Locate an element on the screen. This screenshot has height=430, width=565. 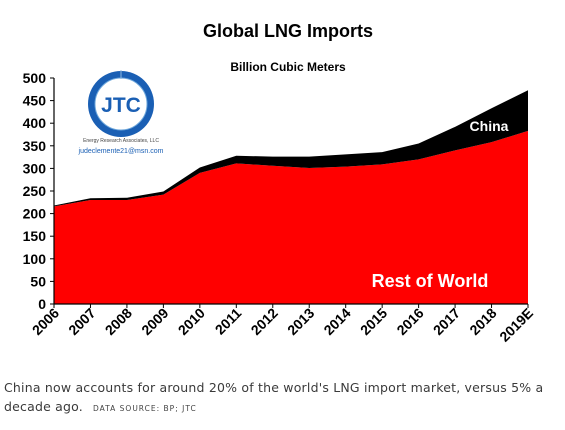
x-tick-label: 2014 is located at coordinates (336, 321).